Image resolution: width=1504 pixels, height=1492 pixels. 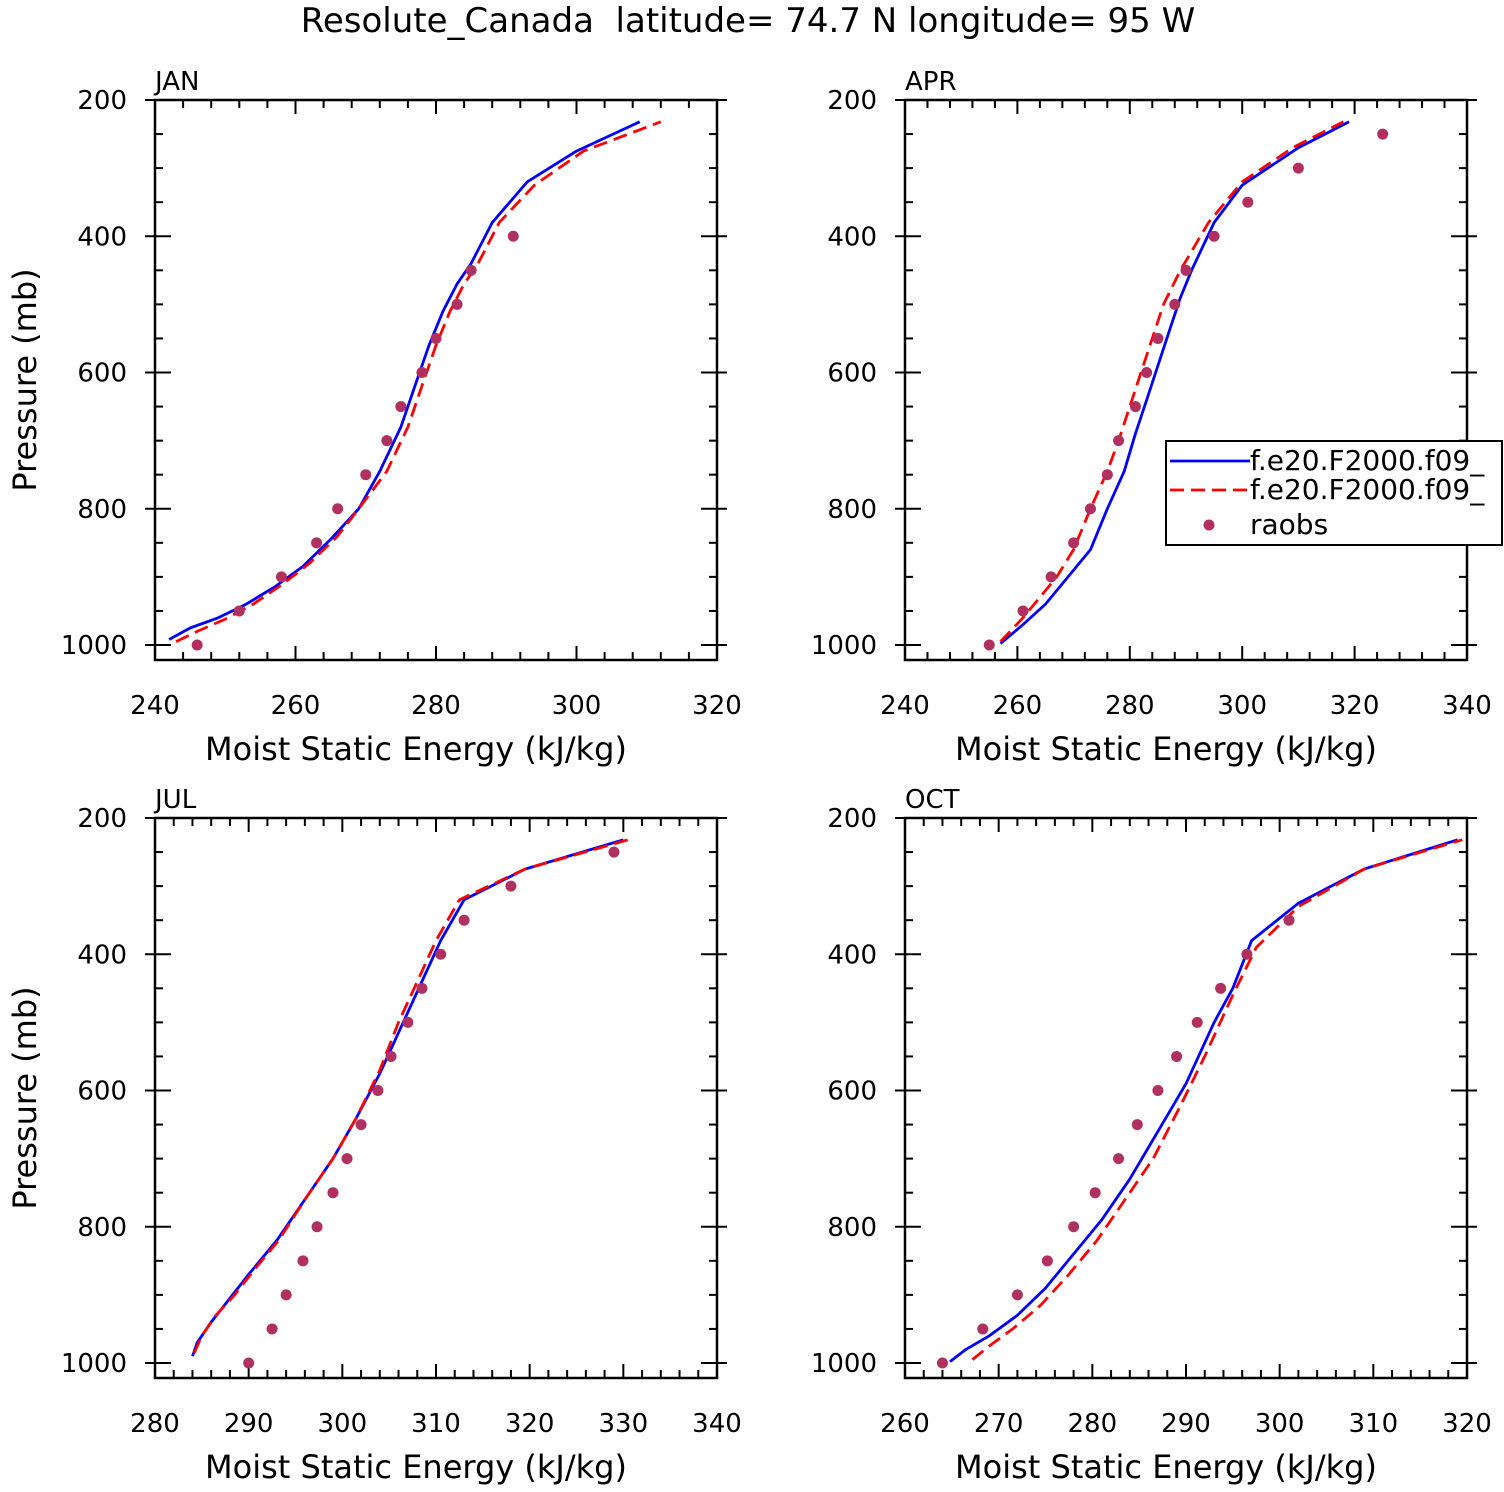 I want to click on x-tick-label: 280, so click(x=1093, y=1424).